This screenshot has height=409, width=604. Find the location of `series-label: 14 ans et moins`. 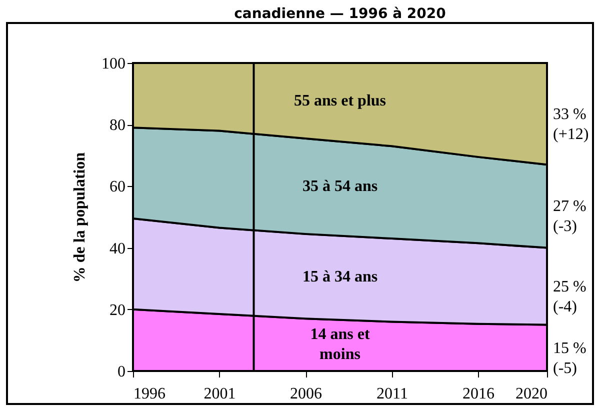

series-label: 14 ans et moins is located at coordinates (340, 345).